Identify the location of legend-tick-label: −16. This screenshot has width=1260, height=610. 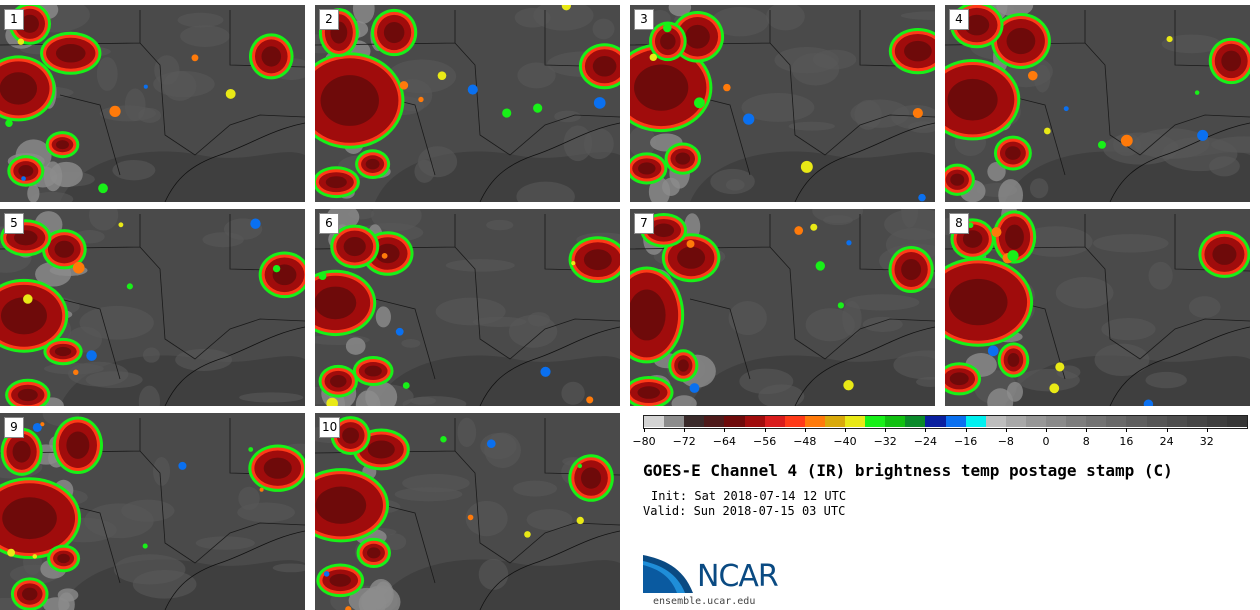
(965, 441).